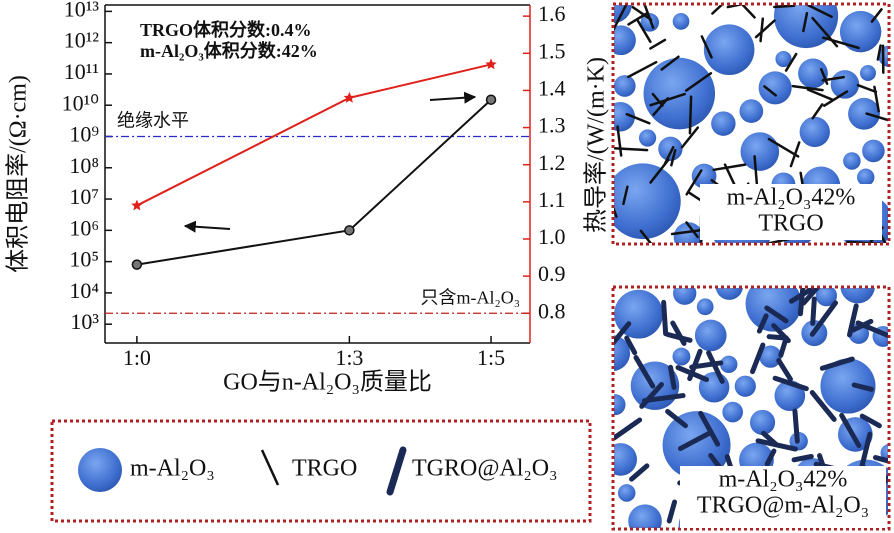 Image resolution: width=894 pixels, height=533 pixels. What do you see at coordinates (82, 40) in the screenshot?
I see `y-tick-label: 10¹²` at bounding box center [82, 40].